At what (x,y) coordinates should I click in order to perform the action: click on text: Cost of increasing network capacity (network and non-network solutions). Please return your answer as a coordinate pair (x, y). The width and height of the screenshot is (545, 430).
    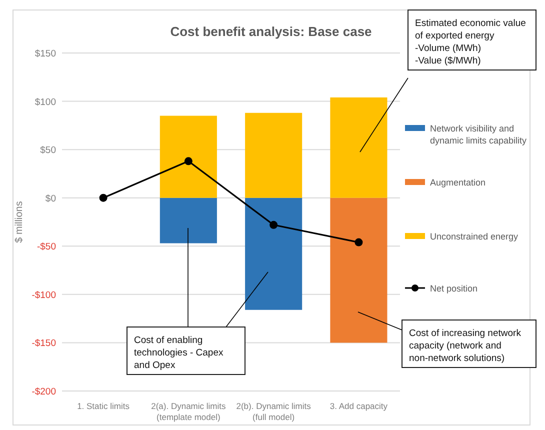
    Looking at the image, I should click on (465, 346).